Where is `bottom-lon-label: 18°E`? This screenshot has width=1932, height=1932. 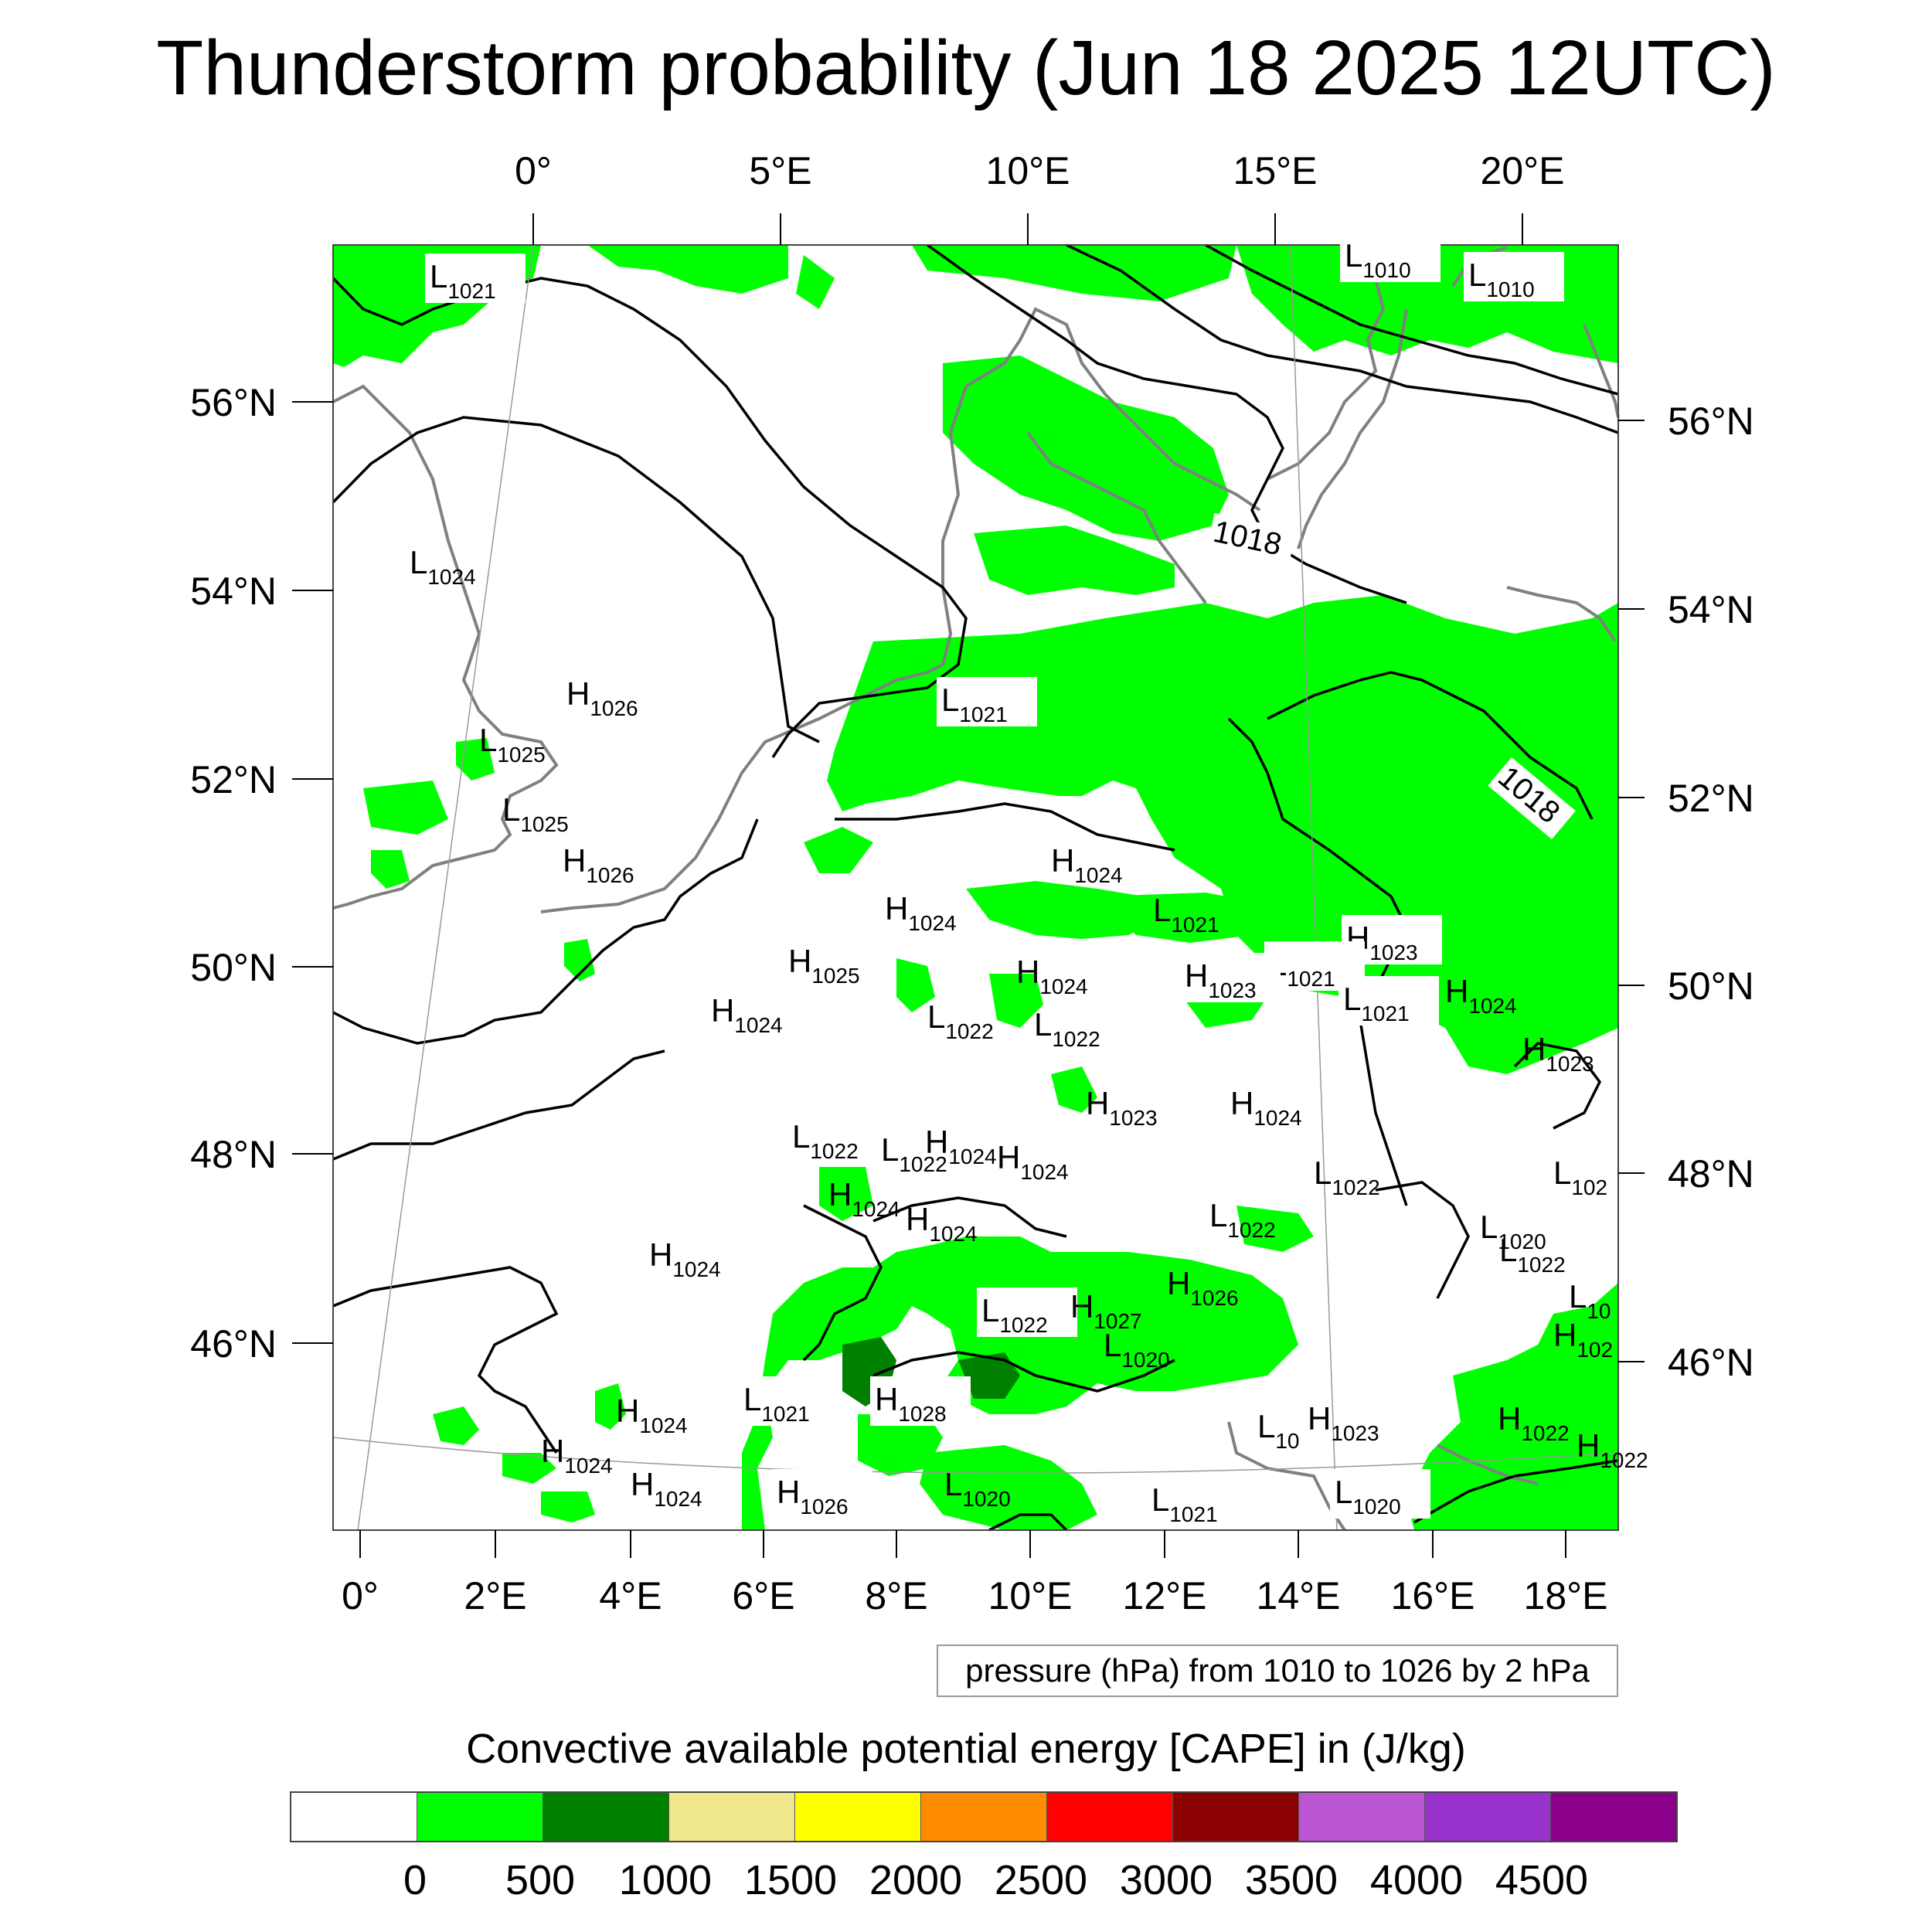 bottom-lon-label: 18°E is located at coordinates (1566, 1596).